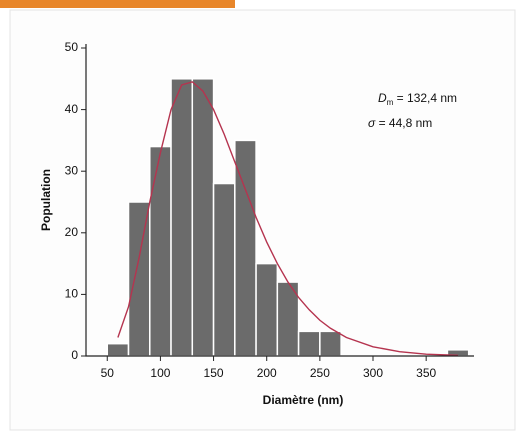  Describe the element at coordinates (426, 373) in the screenshot. I see `x-tick-label: 350` at that location.